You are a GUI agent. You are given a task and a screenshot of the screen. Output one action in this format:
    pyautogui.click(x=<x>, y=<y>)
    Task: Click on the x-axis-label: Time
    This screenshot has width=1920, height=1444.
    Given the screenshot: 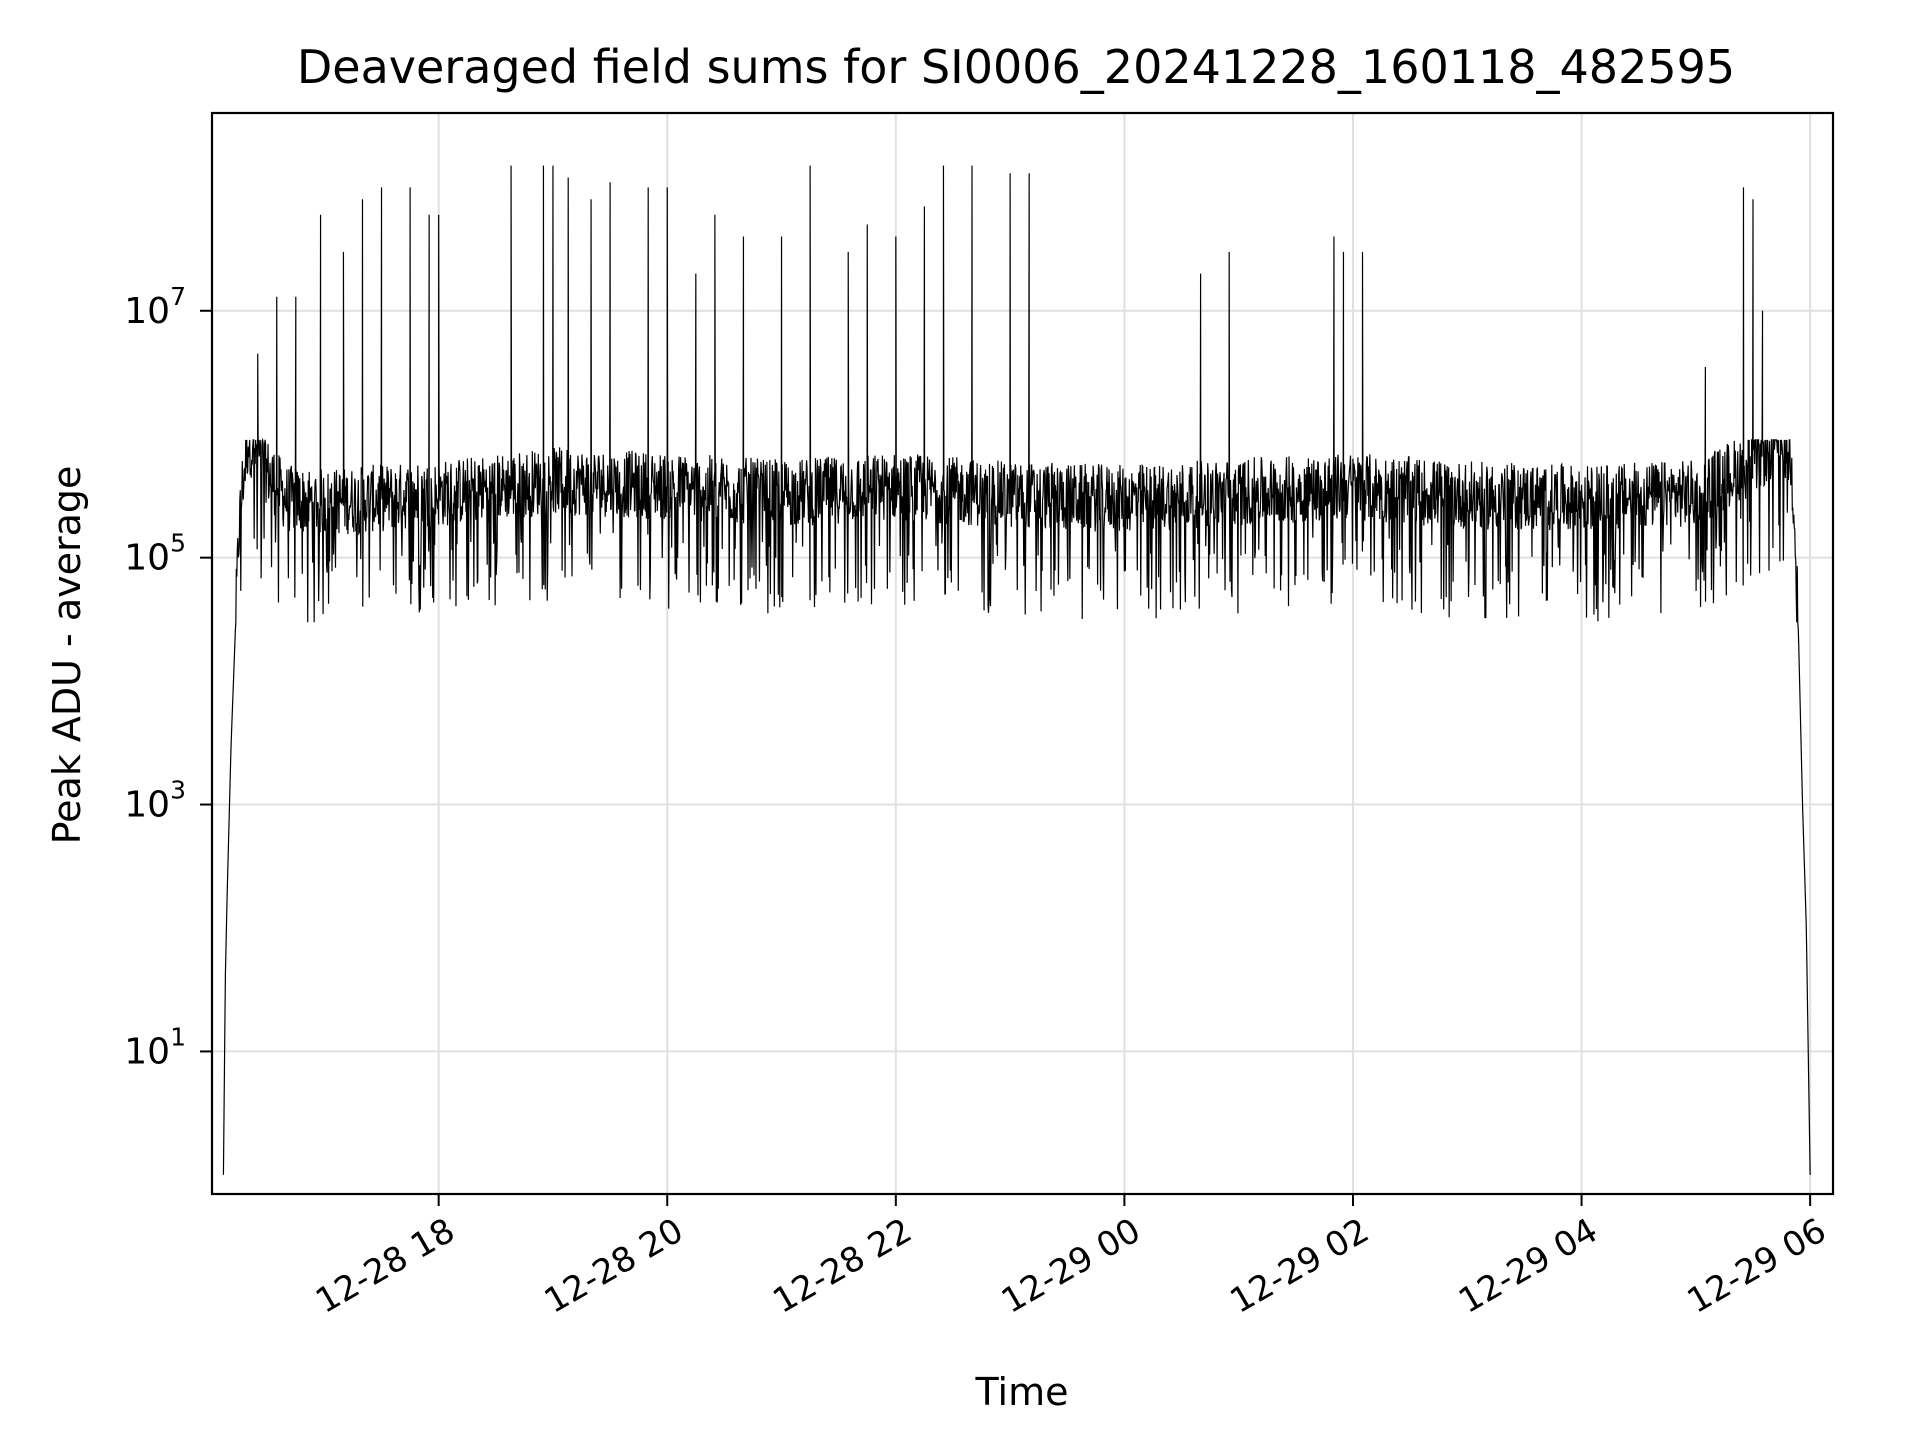 What is the action you would take?
    pyautogui.click(x=1022, y=1392)
    